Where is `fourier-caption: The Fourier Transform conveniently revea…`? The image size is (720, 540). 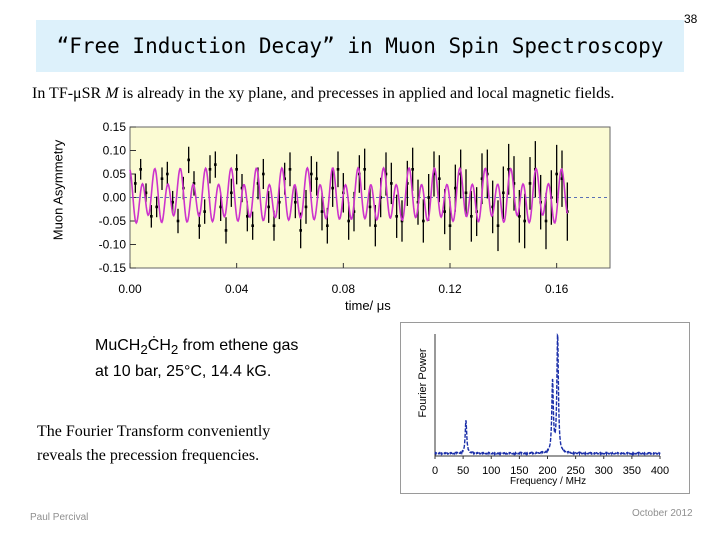 fourier-caption: The Fourier Transform conveniently revea… is located at coordinates (153, 444).